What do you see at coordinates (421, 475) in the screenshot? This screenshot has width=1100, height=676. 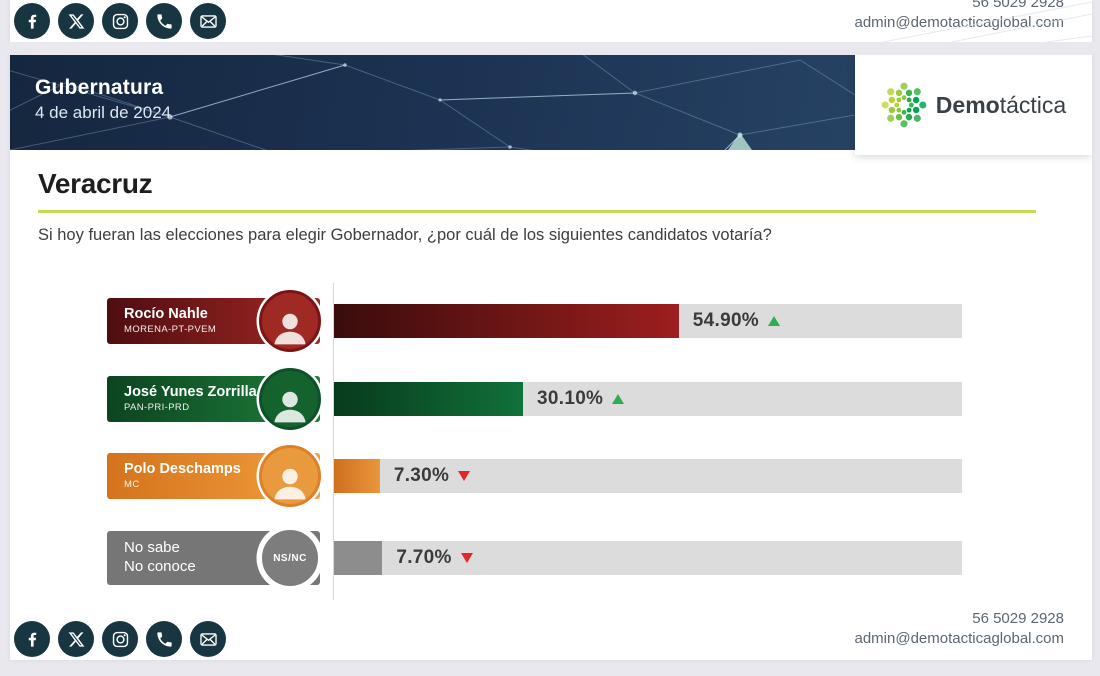 I see `bar-value: 7.30%` at bounding box center [421, 475].